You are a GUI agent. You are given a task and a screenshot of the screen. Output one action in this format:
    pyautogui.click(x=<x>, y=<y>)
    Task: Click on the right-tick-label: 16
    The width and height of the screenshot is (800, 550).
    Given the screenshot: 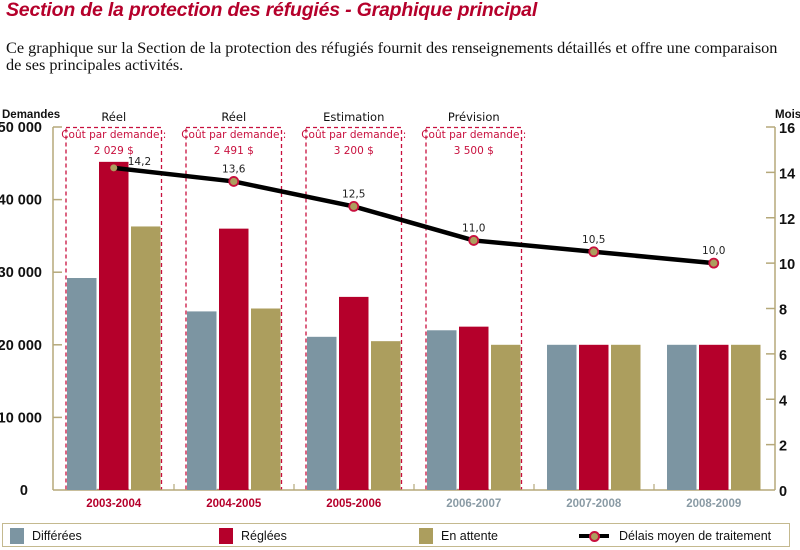 What is the action you would take?
    pyautogui.click(x=787, y=129)
    